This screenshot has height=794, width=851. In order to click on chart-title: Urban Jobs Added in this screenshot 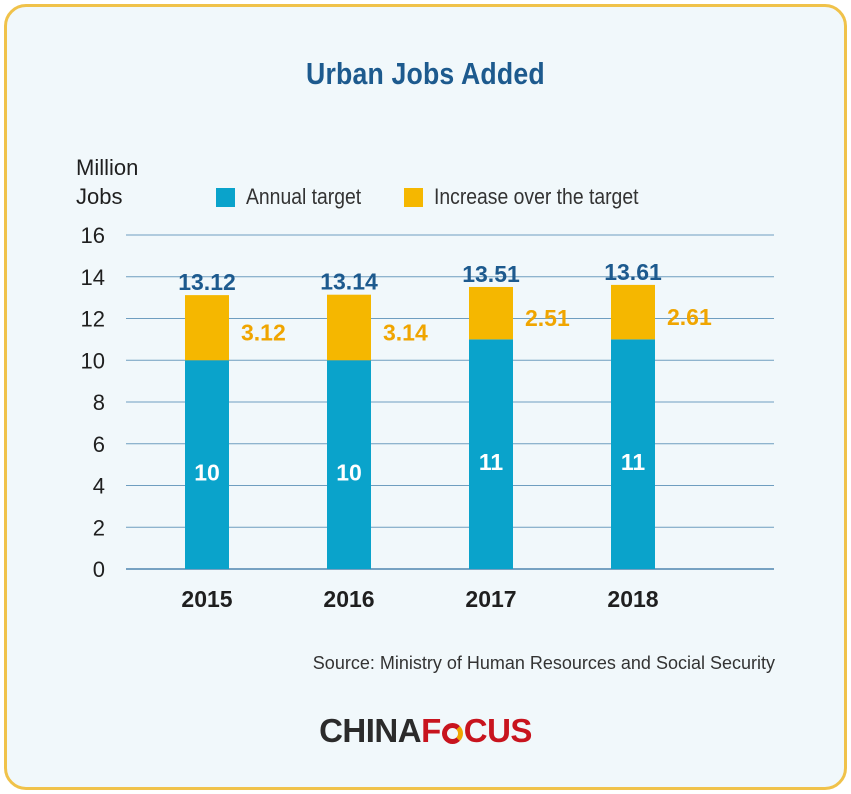, I will do `click(425, 73)`.